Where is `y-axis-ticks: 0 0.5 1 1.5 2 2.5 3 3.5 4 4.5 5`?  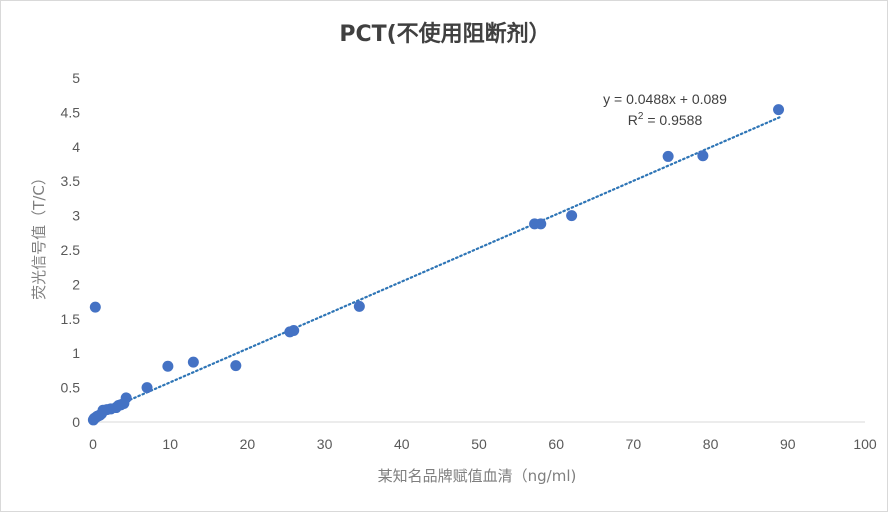
y-axis-ticks: 0 0.5 1 1.5 2 2.5 3 3.5 4 4.5 5 is located at coordinates (71, 250).